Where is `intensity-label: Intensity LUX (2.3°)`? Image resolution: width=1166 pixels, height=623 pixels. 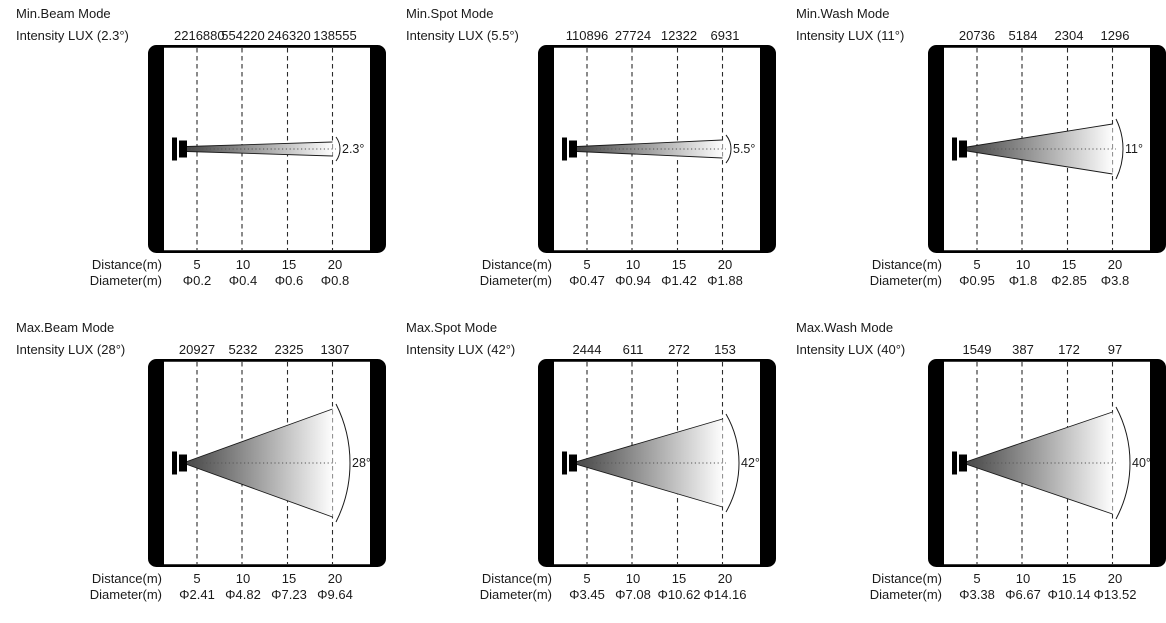
intensity-label: Intensity LUX (2.3°) is located at coordinates (72, 35).